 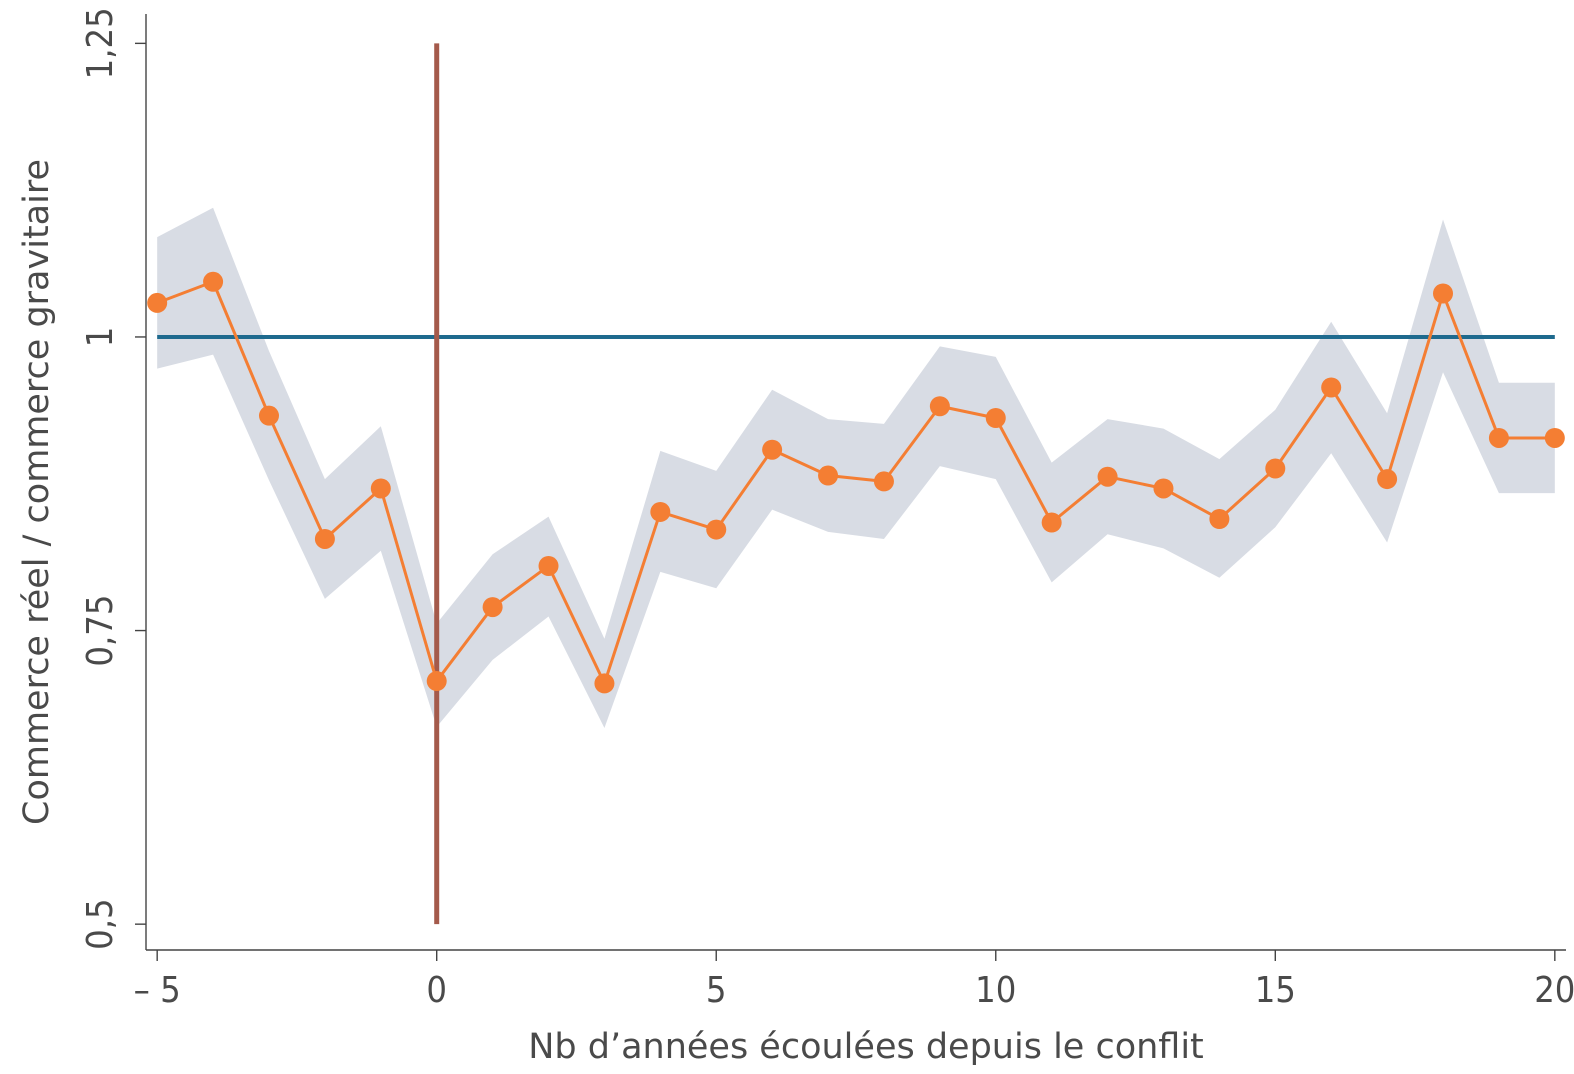 I want to click on y-ticks: 0,5 0,75 1 1,25, so click(x=113, y=478).